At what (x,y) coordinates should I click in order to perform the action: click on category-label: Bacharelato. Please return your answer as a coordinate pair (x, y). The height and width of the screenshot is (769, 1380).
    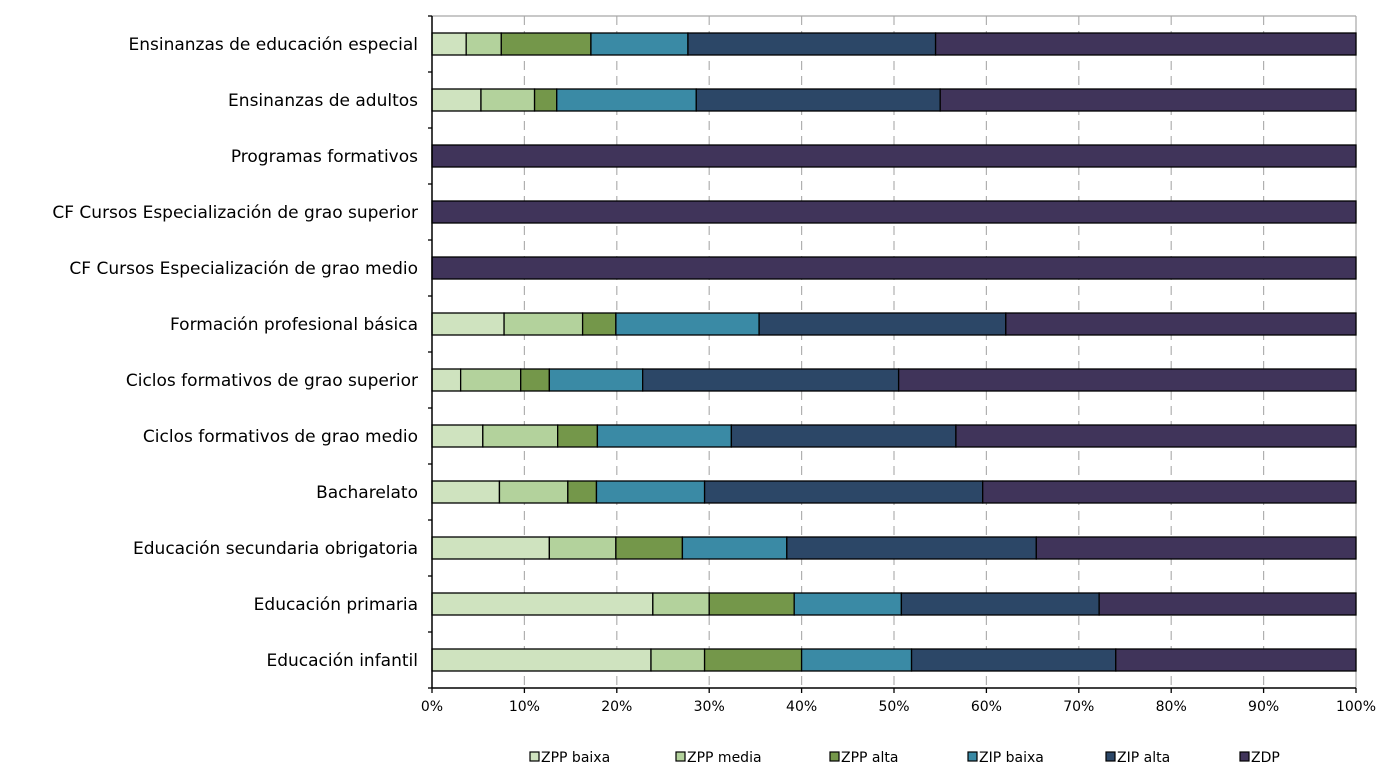
    Looking at the image, I should click on (367, 493).